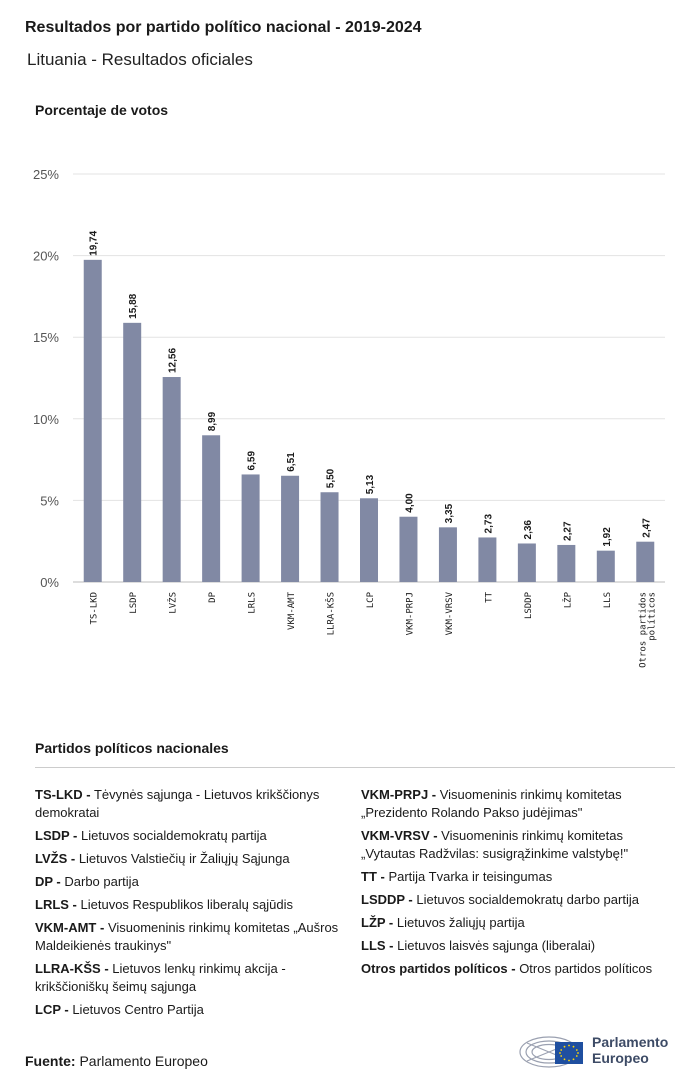  I want to click on legend-abbr: LSDDP -, so click(387, 899).